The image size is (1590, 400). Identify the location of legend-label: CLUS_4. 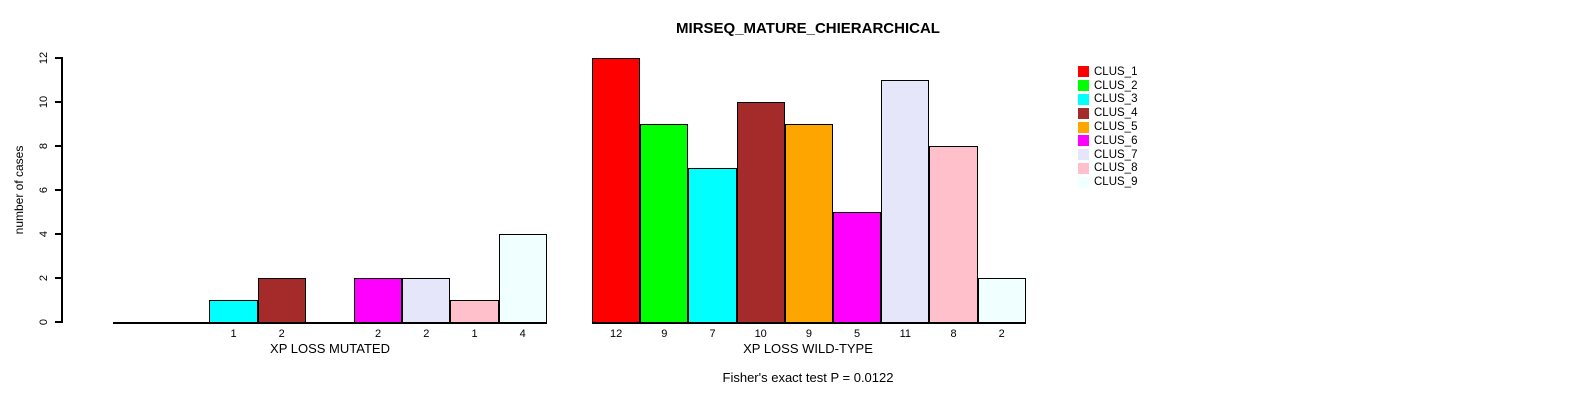
(1116, 113).